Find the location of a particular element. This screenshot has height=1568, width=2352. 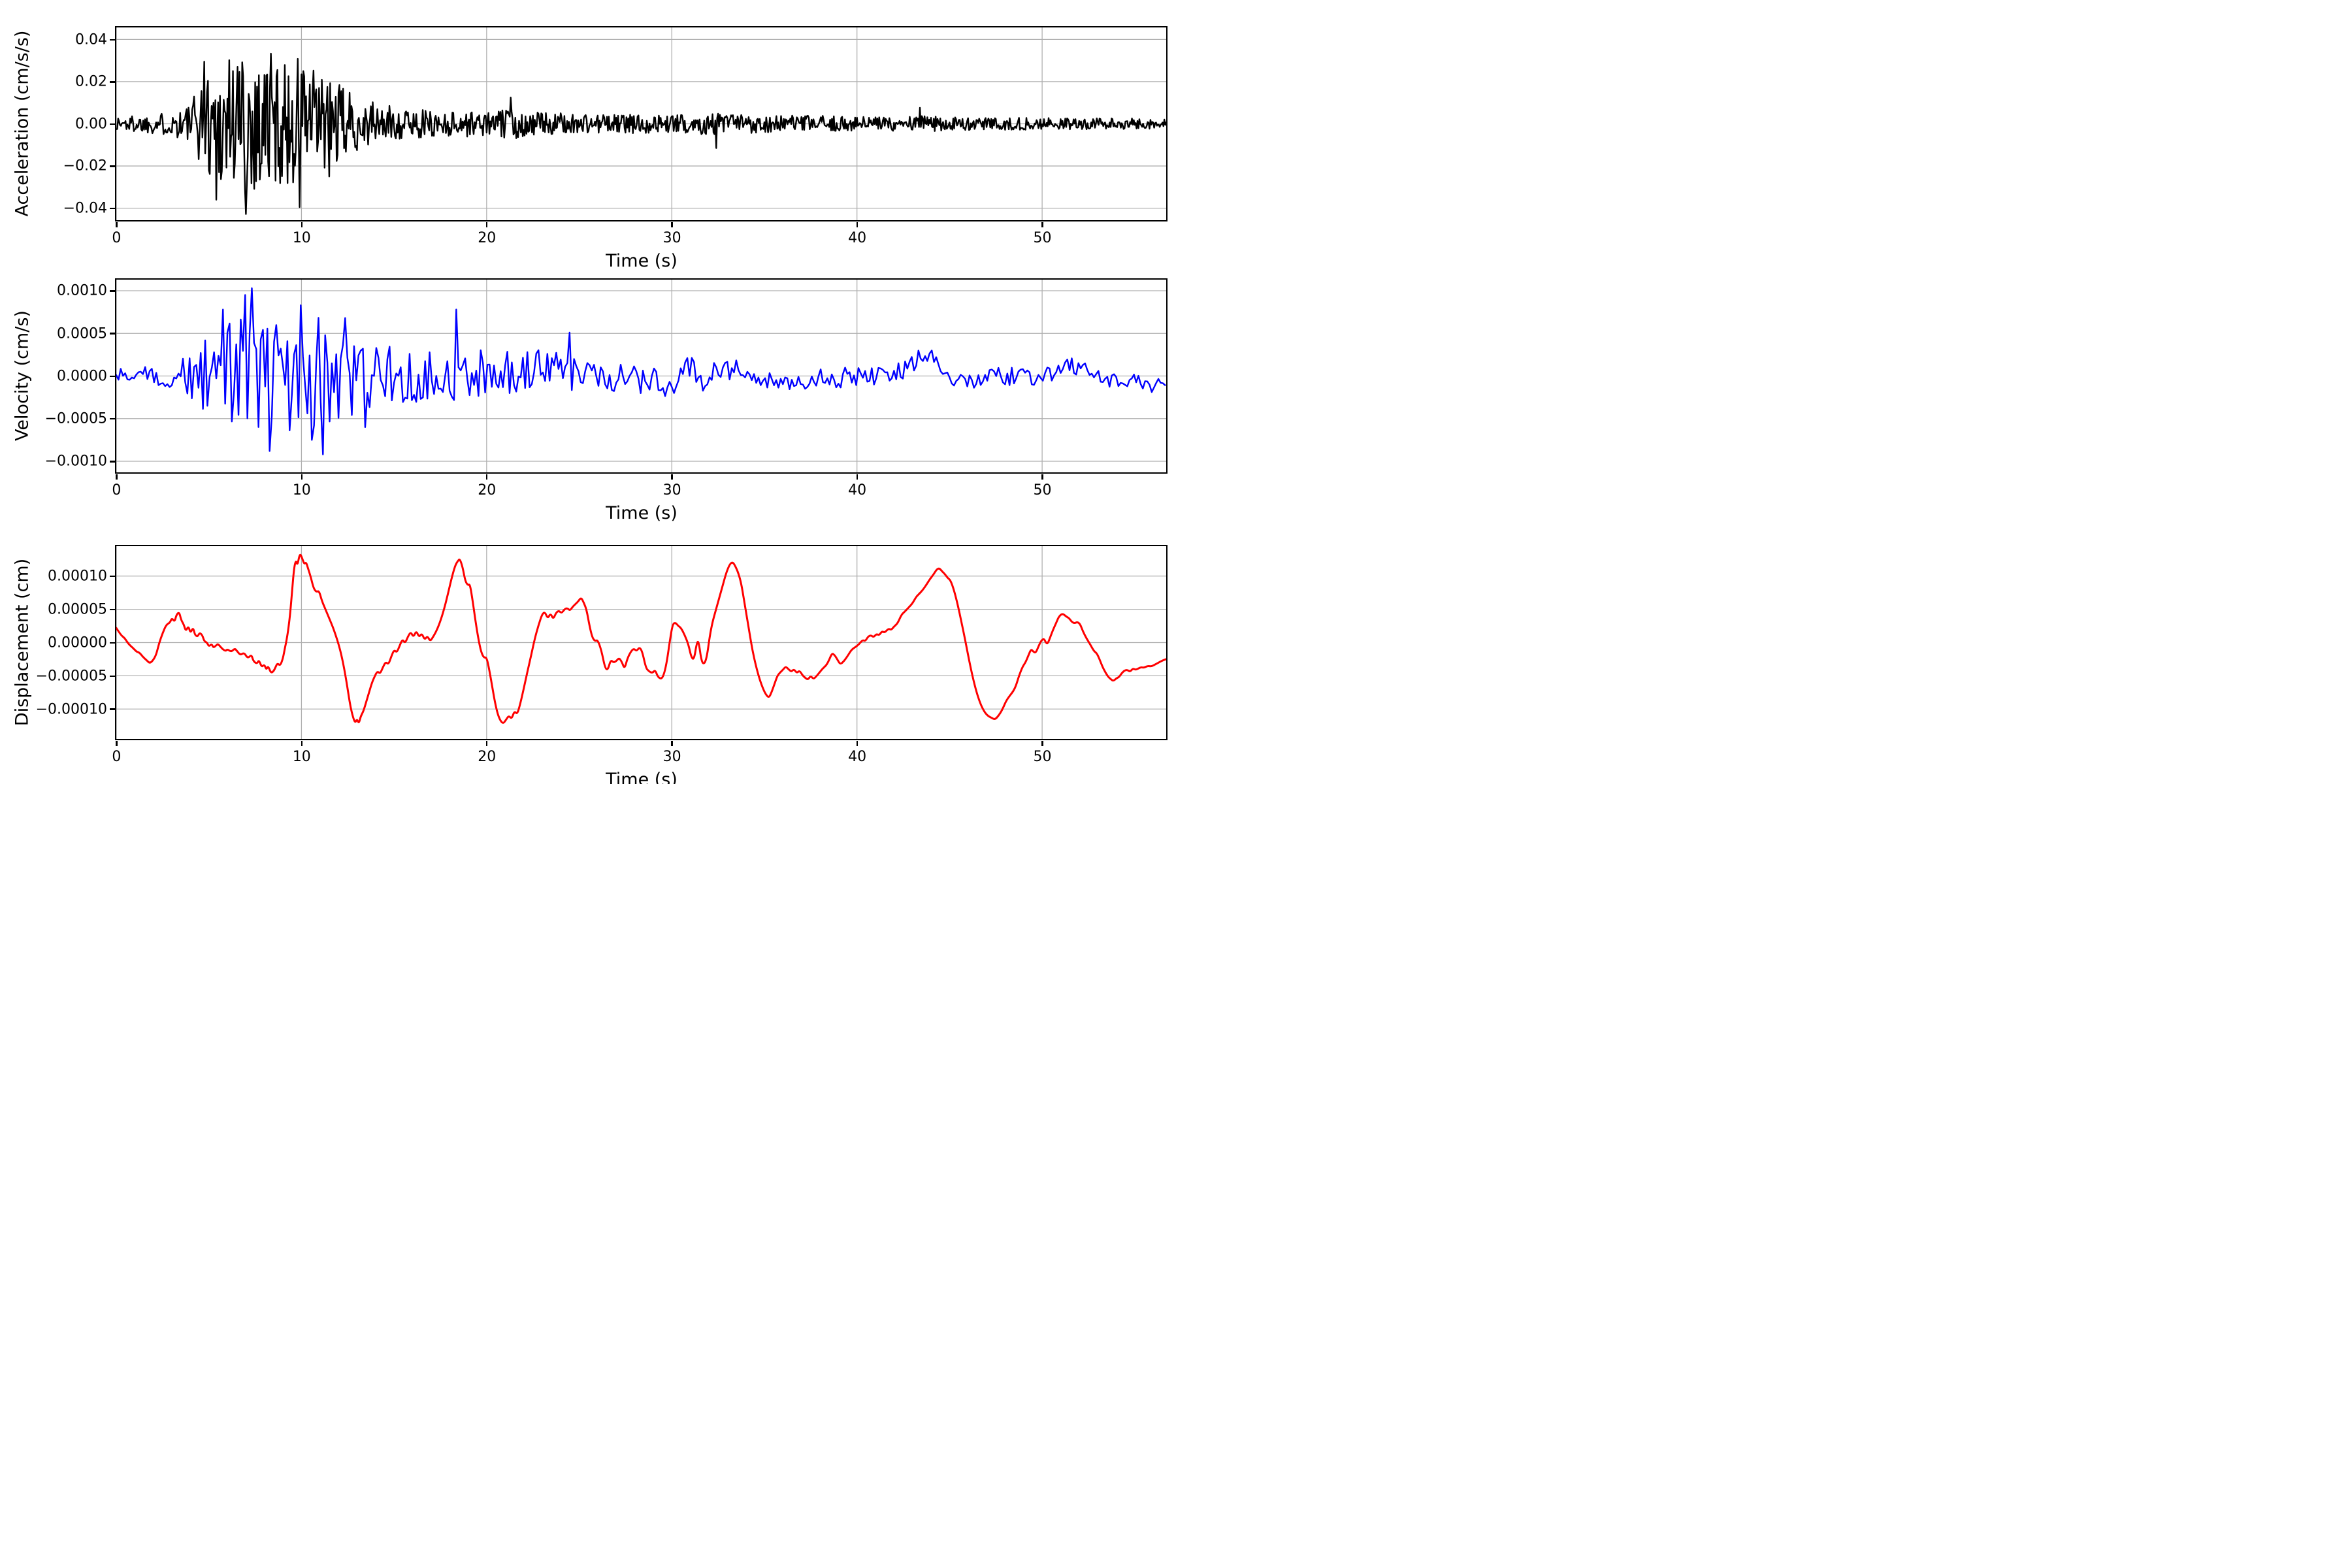

y-tick-label: 0.00010 is located at coordinates (77, 576).